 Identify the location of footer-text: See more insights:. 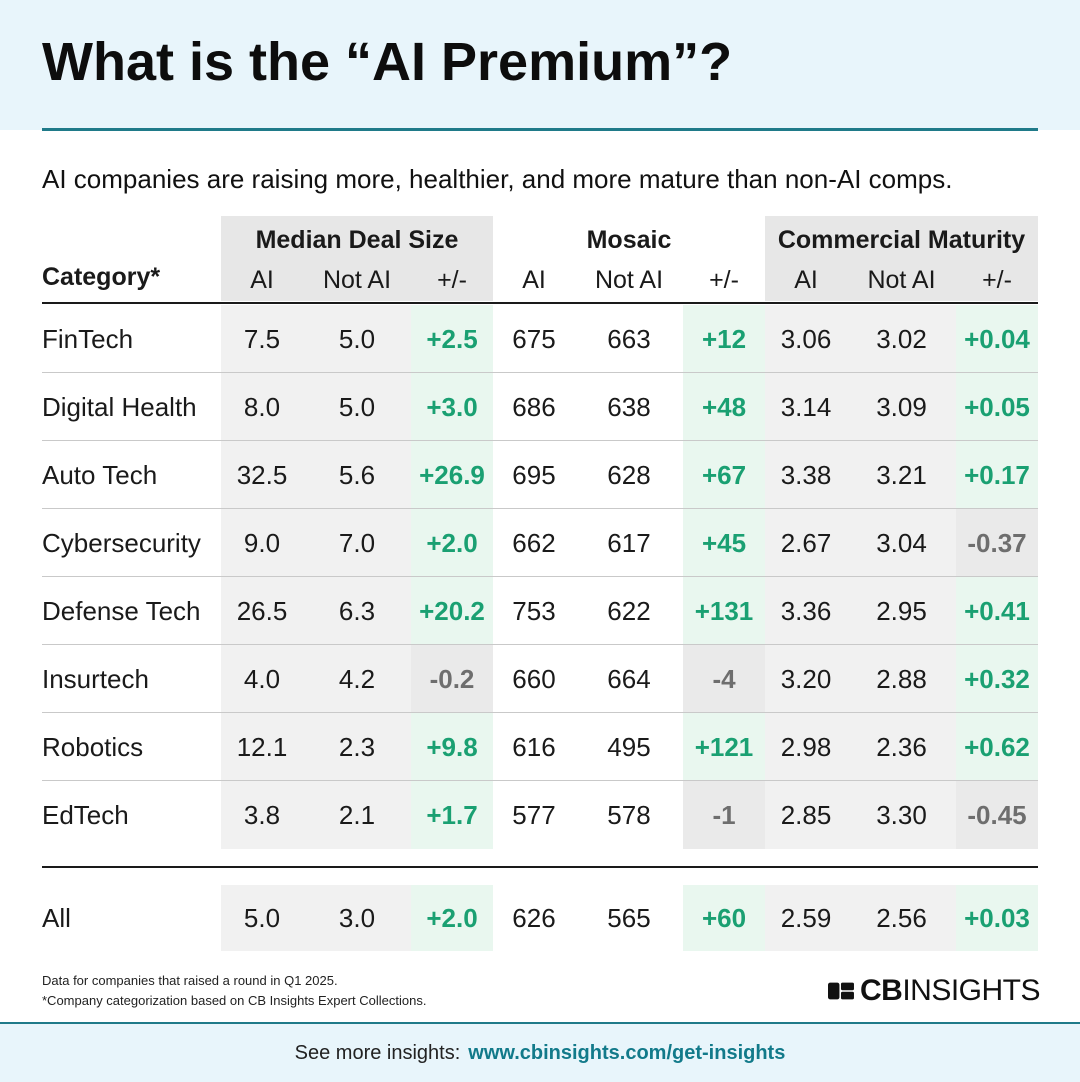
(377, 1052).